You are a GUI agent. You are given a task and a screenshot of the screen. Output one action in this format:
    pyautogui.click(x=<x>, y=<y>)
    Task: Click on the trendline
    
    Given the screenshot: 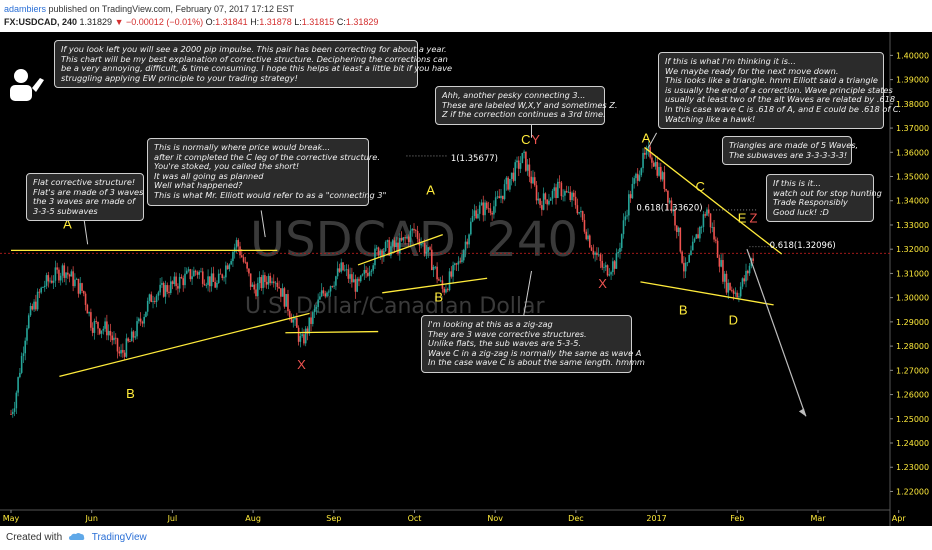 What is the action you would take?
    pyautogui.click(x=400, y=250)
    